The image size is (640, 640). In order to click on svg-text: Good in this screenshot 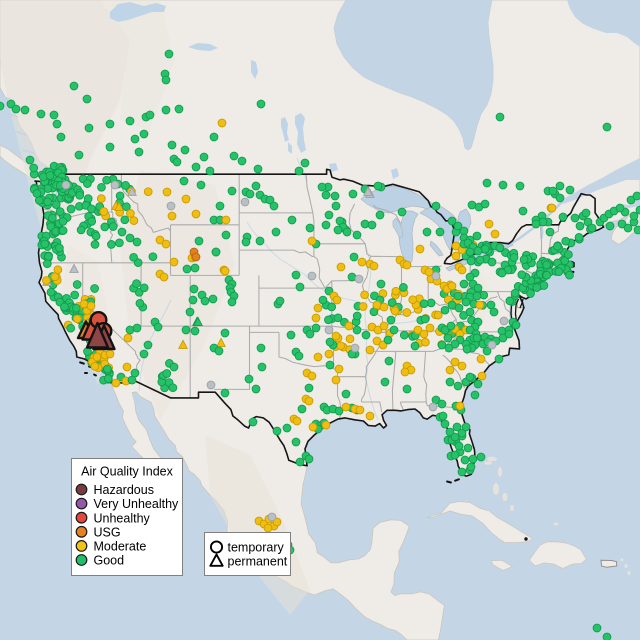, I will do `click(109, 561)`.